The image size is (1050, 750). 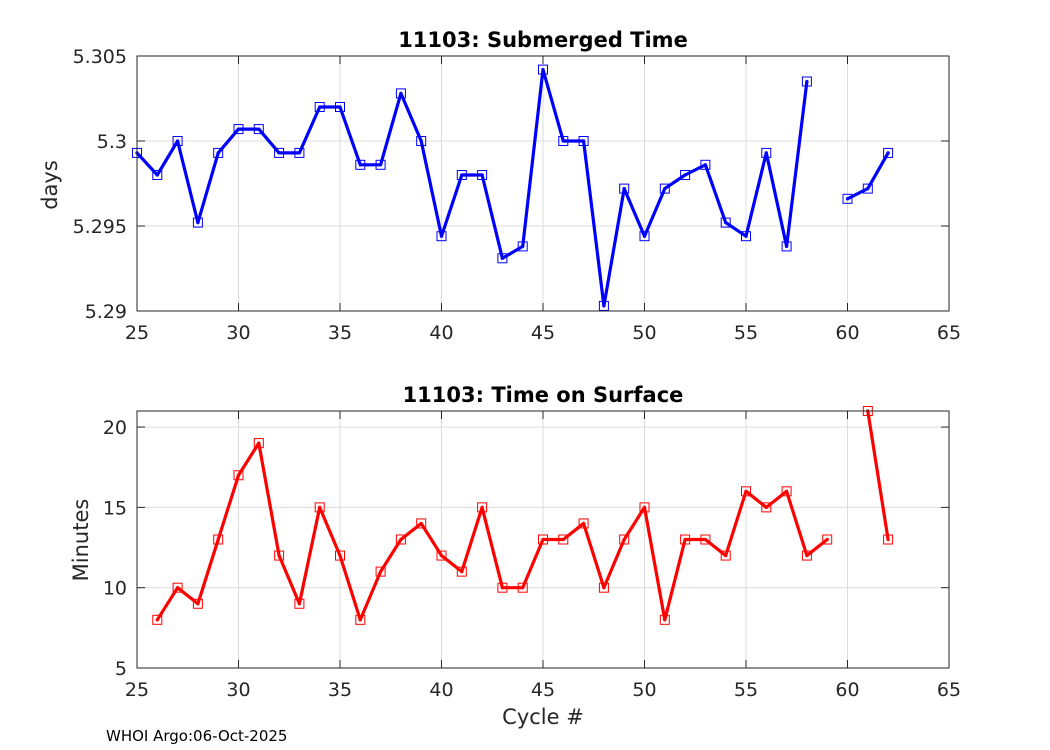 What do you see at coordinates (115, 589) in the screenshot?
I see `y-tick-label: 10` at bounding box center [115, 589].